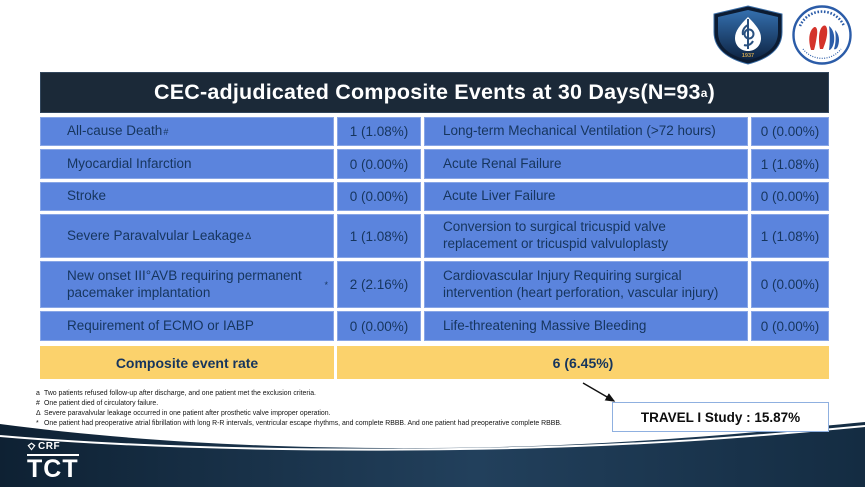  What do you see at coordinates (187, 131) in the screenshot?
I see `table-row-label: All-cause Death #` at bounding box center [187, 131].